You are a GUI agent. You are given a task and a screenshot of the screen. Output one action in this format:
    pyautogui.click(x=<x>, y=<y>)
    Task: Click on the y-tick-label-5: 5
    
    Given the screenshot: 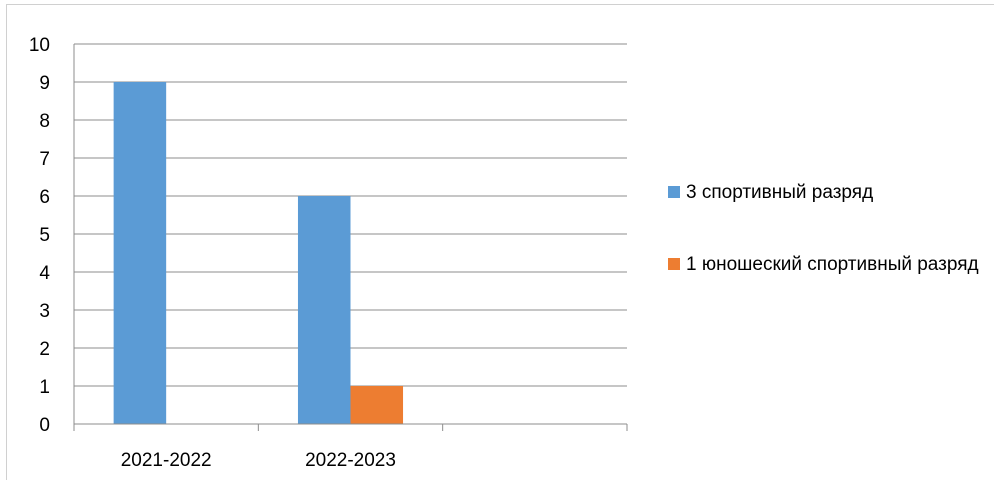 What is the action you would take?
    pyautogui.click(x=44, y=235)
    